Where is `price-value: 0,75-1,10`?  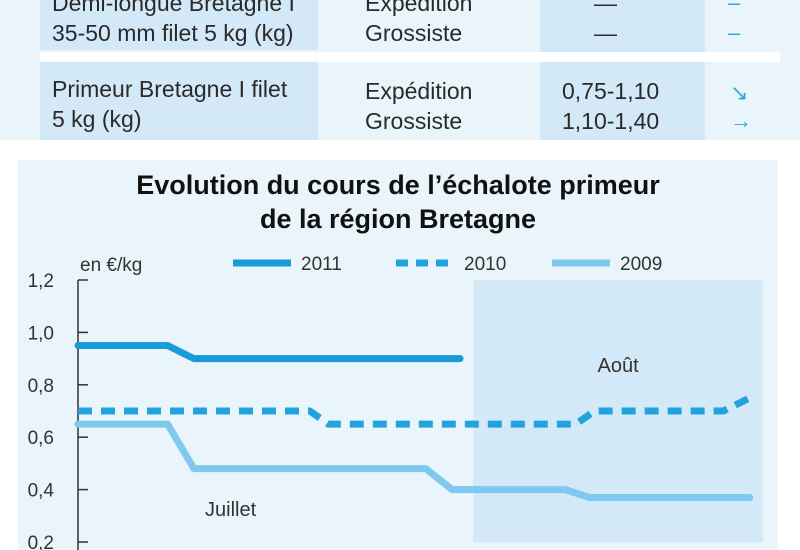 price-value: 0,75-1,10 is located at coordinates (611, 91).